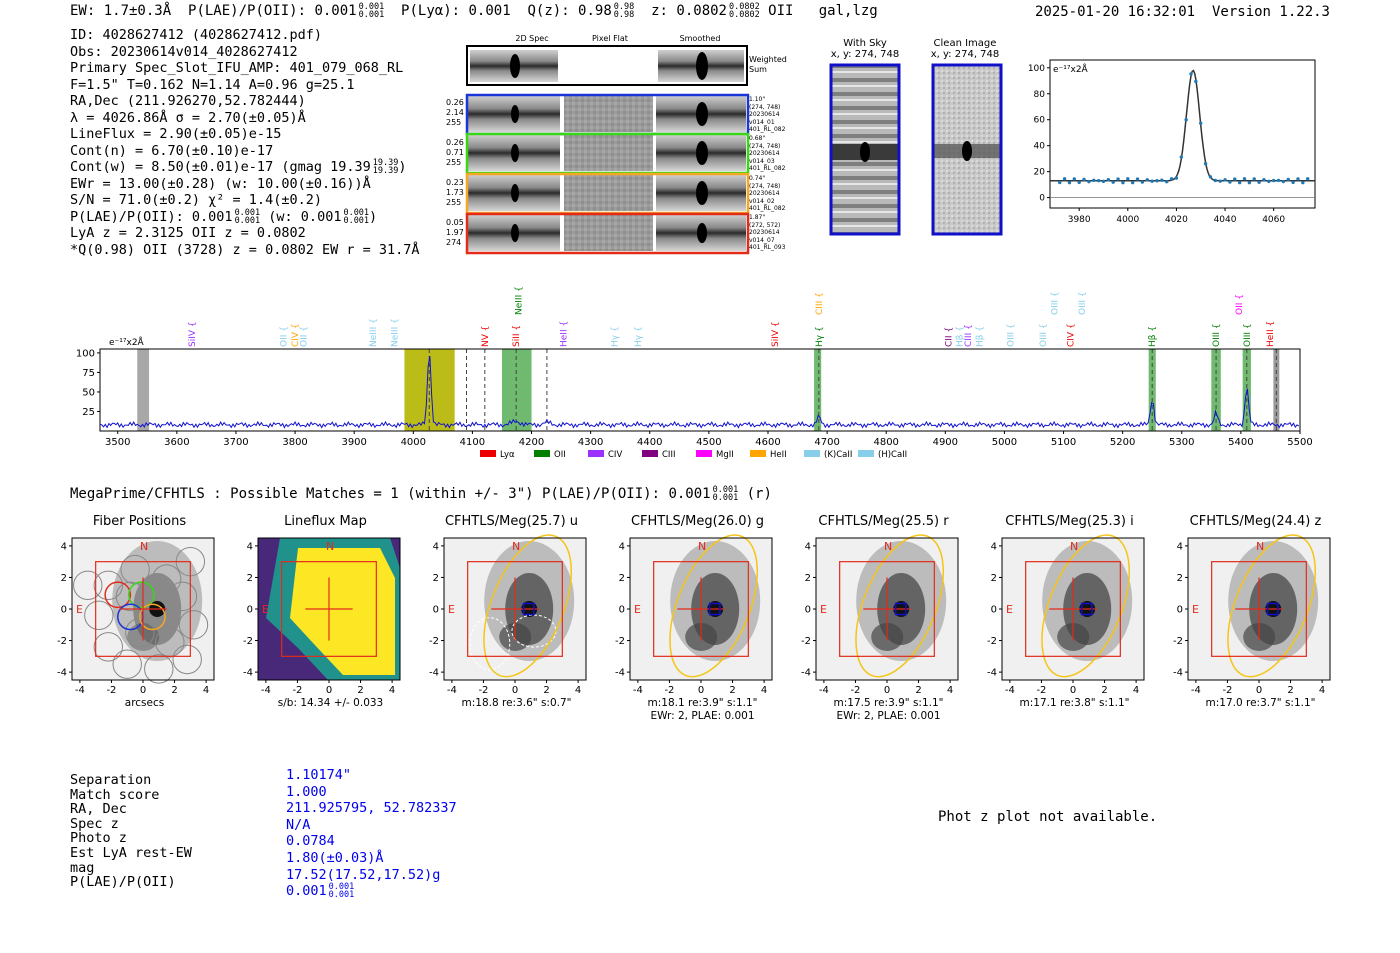 This screenshot has width=1400, height=953. Describe the element at coordinates (759, 494) in the screenshot. I see `matches-title-band: (r)` at that location.